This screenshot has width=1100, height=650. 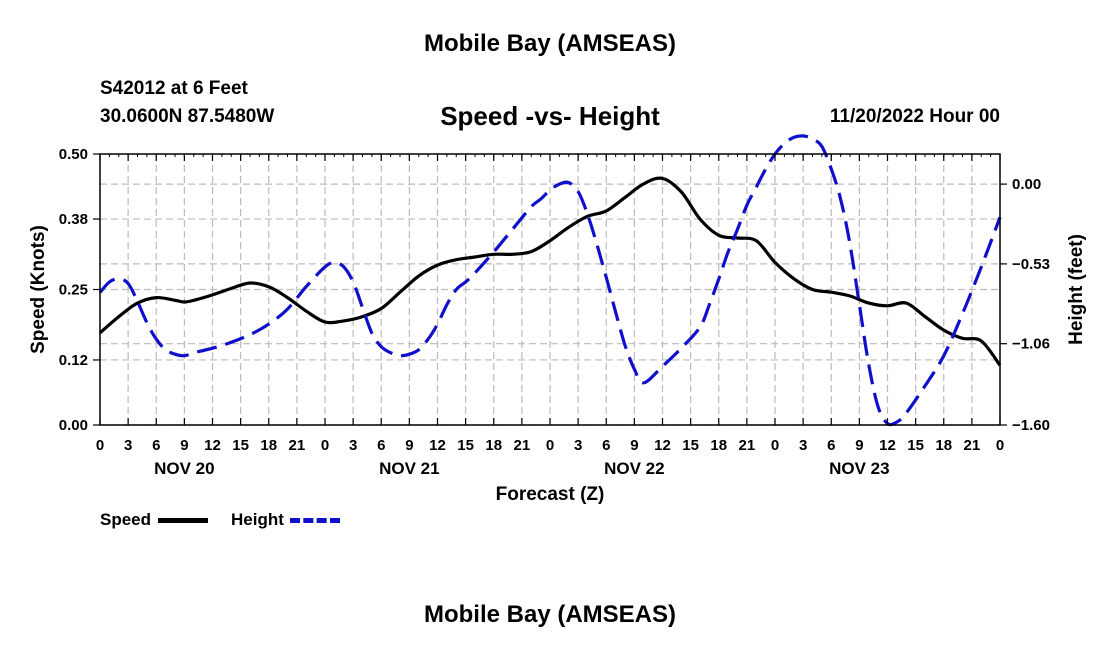 What do you see at coordinates (634, 468) in the screenshot?
I see `day-label: NOV 22` at bounding box center [634, 468].